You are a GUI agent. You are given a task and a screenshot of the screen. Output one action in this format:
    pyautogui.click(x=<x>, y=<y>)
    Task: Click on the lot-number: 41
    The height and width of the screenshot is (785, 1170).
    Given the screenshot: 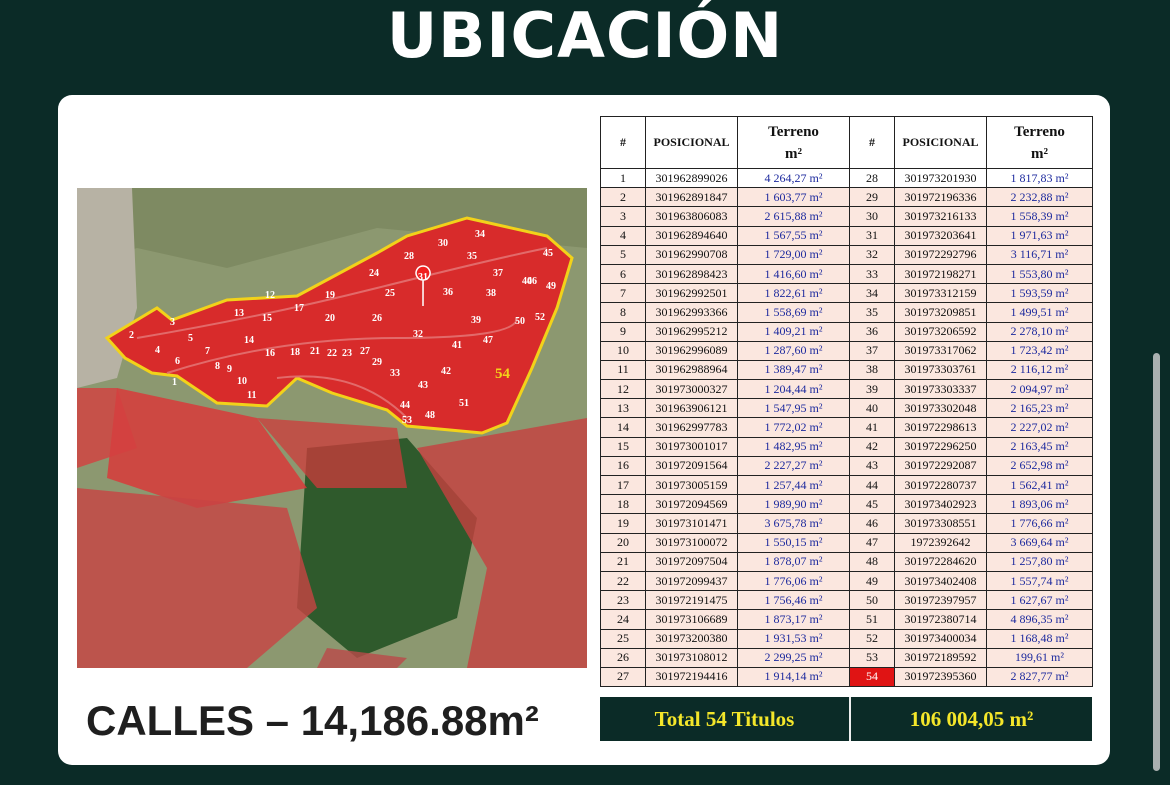 What is the action you would take?
    pyautogui.click(x=872, y=427)
    